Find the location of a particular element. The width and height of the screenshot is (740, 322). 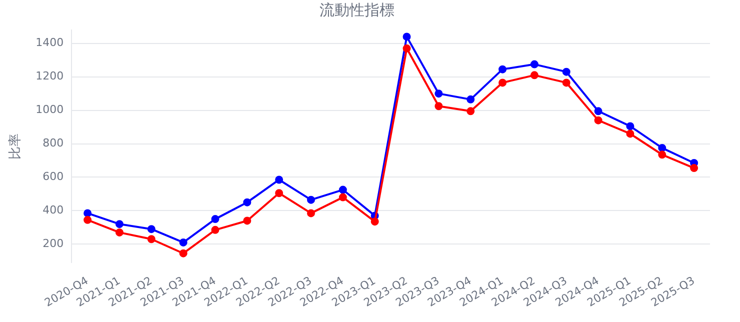

y-tick-label: 200 is located at coordinates (53, 243).